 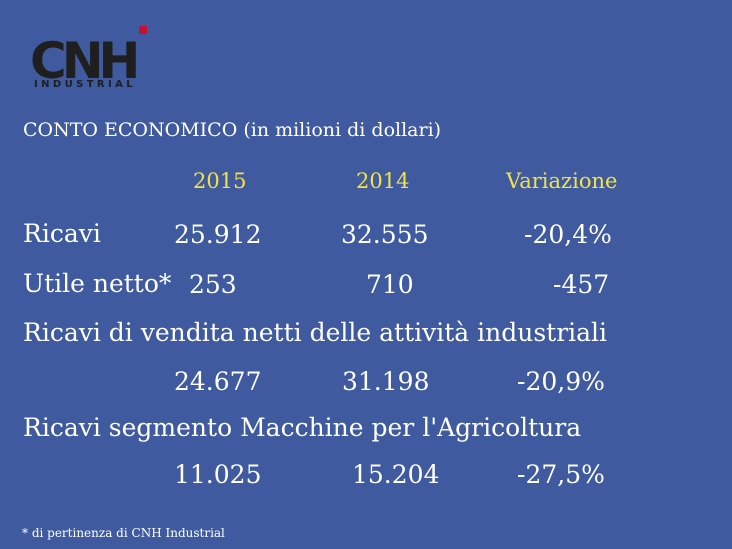 What do you see at coordinates (581, 284) in the screenshot?
I see `cell-utile-netto-variazione: -457` at bounding box center [581, 284].